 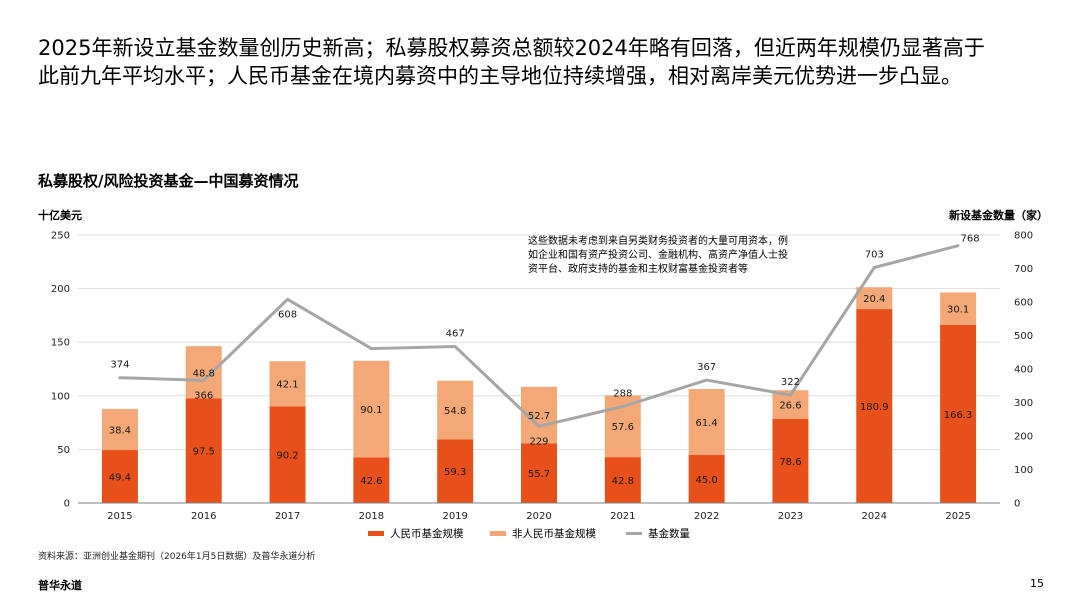 I want to click on right-tick-label: 200, so click(x=1023, y=437).